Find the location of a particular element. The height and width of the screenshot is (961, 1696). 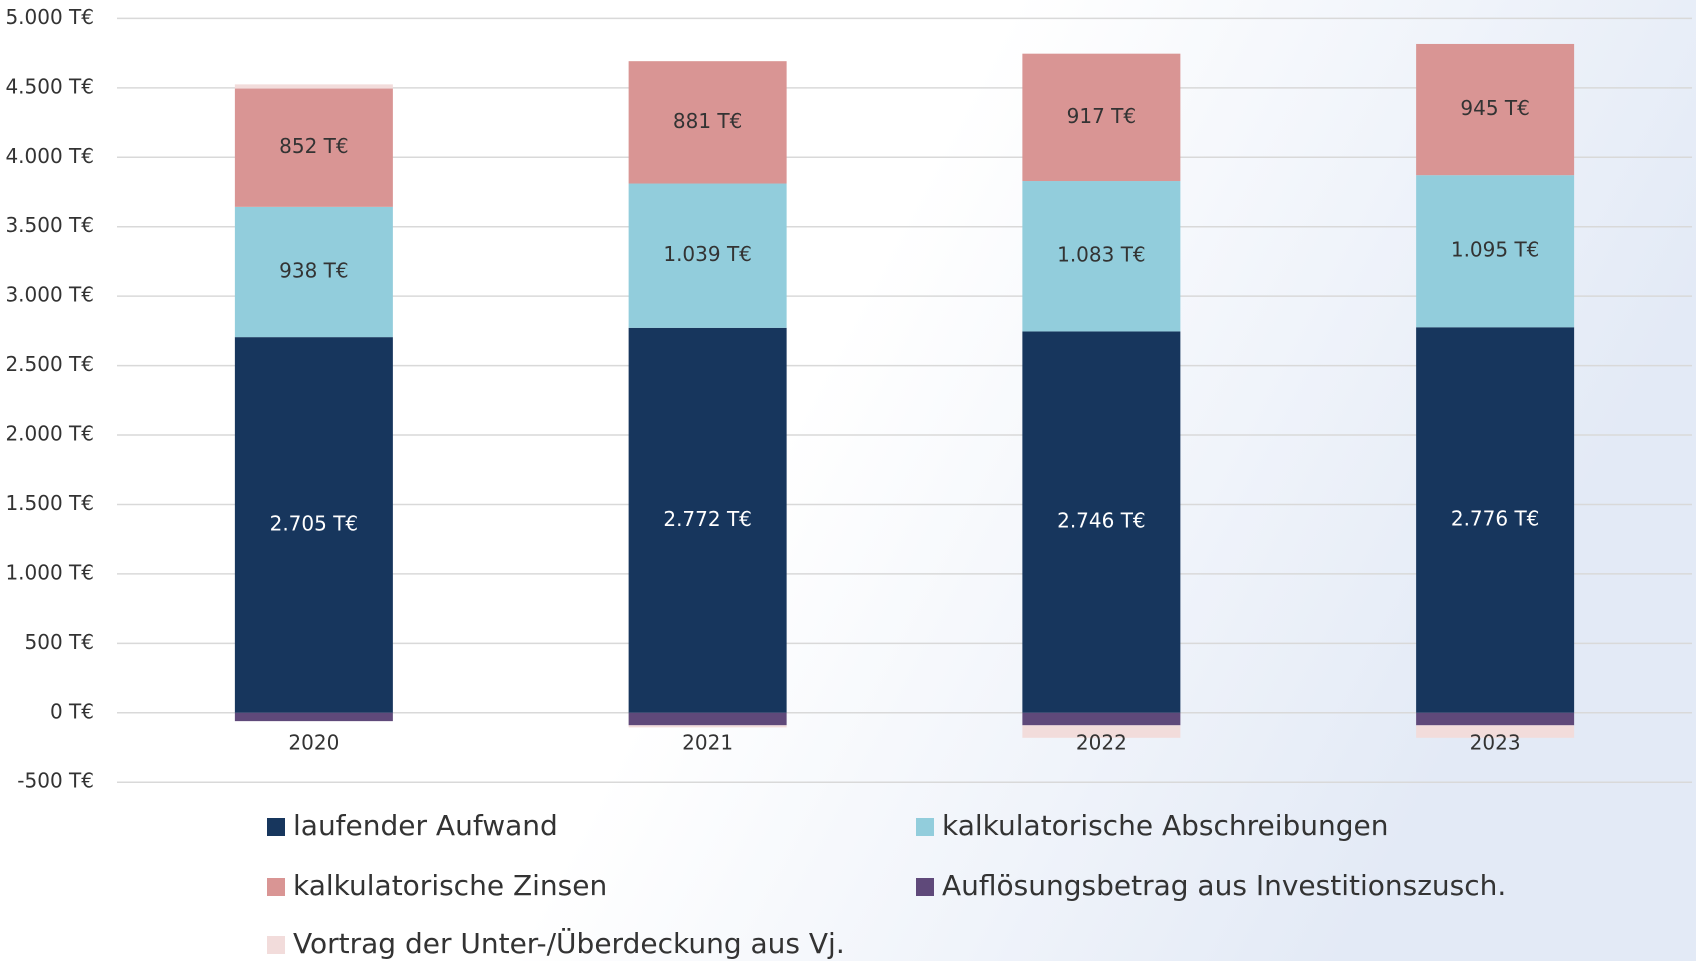

y-tick-label: 2.000 T€ is located at coordinates (49, 434).